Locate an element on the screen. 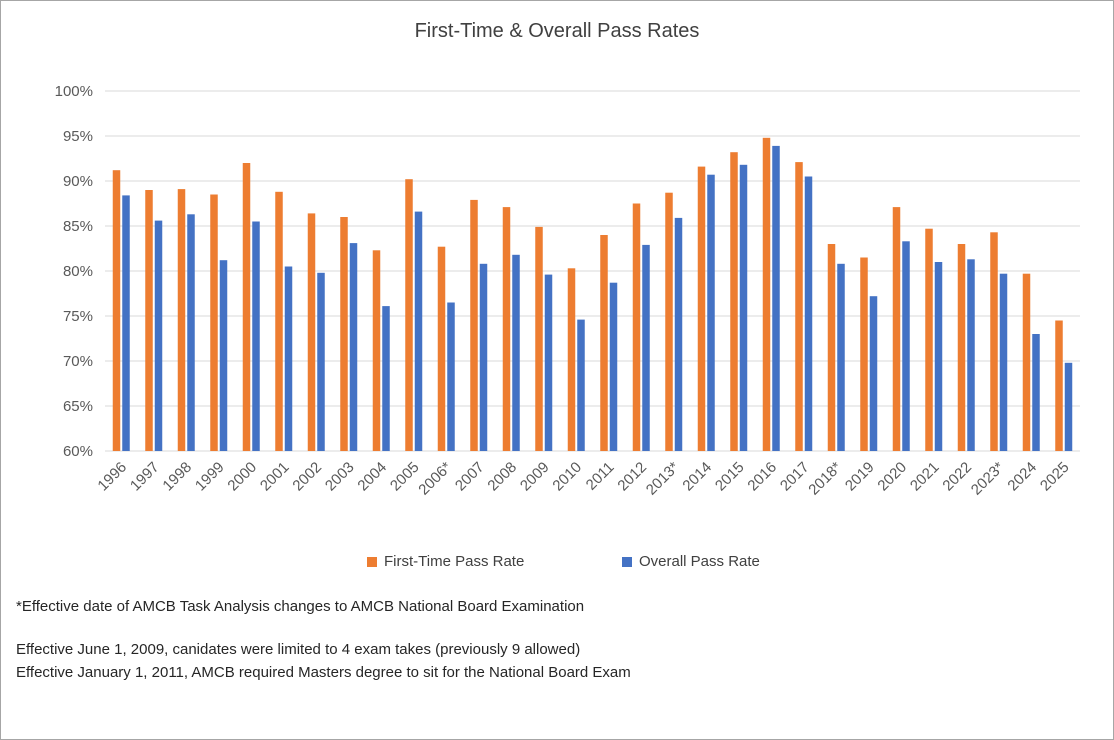  x-tick-label: 2023* is located at coordinates (988, 479).